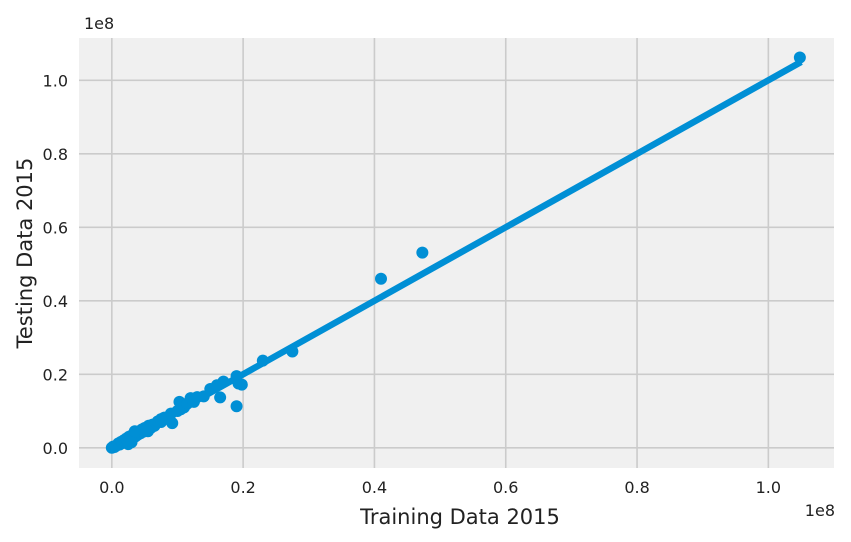 This screenshot has height=542, width=851. Describe the element at coordinates (242, 487) in the screenshot. I see `x-tick-label: 0.2` at that location.